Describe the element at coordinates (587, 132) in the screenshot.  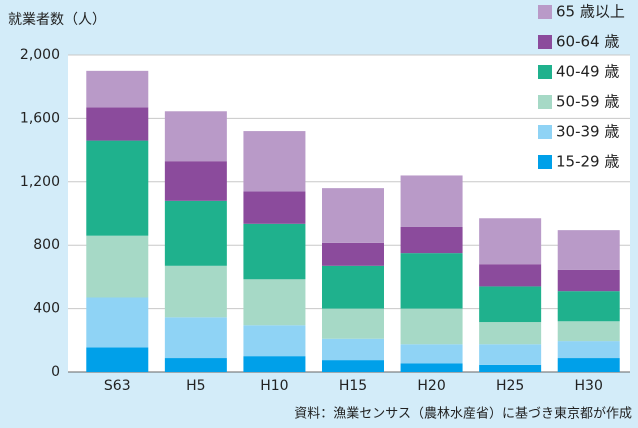
I see `legend-label: 30-39 歳` at that location.